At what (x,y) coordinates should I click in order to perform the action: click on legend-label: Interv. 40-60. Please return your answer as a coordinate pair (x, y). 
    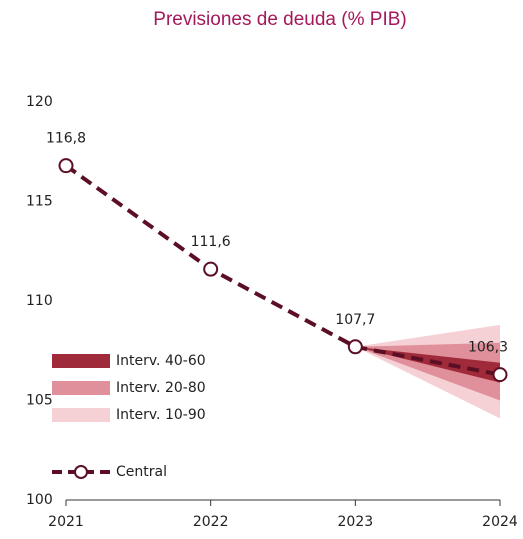
    Looking at the image, I should click on (161, 361).